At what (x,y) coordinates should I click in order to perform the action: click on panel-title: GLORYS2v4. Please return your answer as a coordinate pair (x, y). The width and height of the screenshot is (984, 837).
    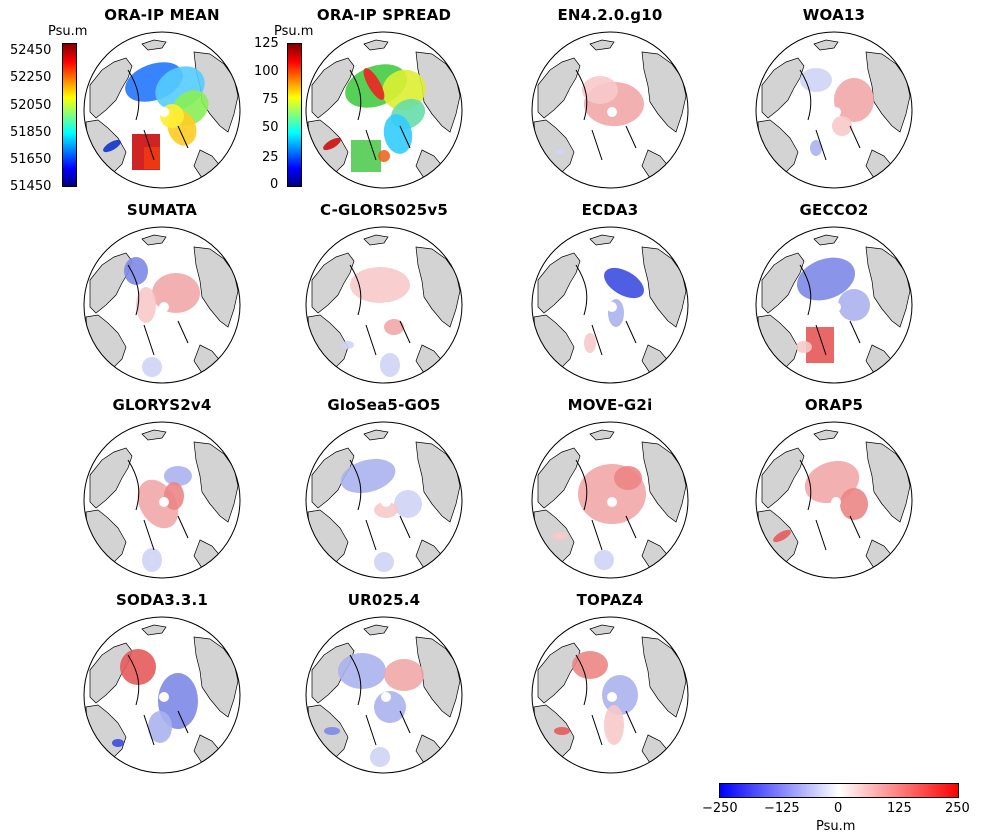
    Looking at the image, I should click on (162, 405).